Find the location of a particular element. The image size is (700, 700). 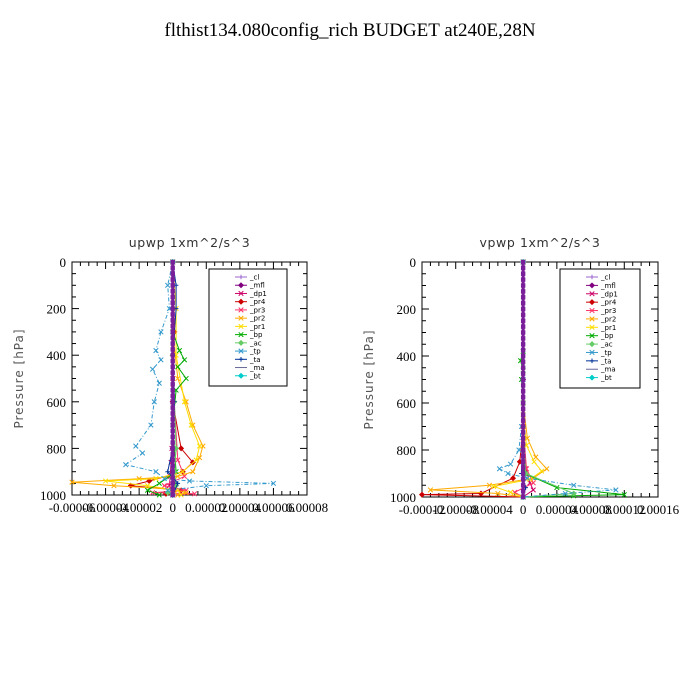

x-tick-label: 0.00006 is located at coordinates (273, 507).